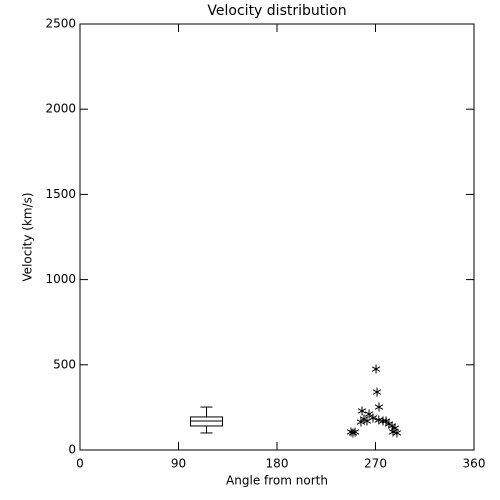 The image size is (500, 500). I want to click on y-axis-label: Velocity (km/s), so click(28, 236).